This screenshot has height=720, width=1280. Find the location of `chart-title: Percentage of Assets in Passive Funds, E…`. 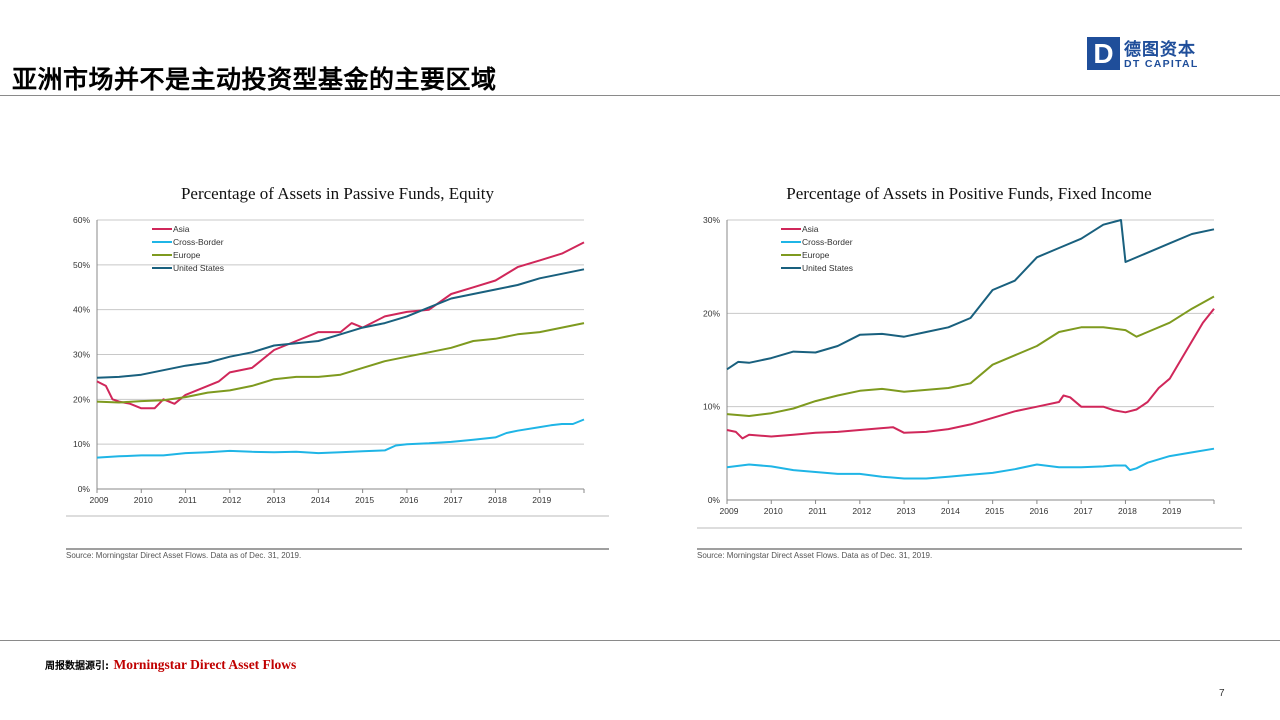

chart-title: Percentage of Assets in Passive Funds, E… is located at coordinates (337, 193).